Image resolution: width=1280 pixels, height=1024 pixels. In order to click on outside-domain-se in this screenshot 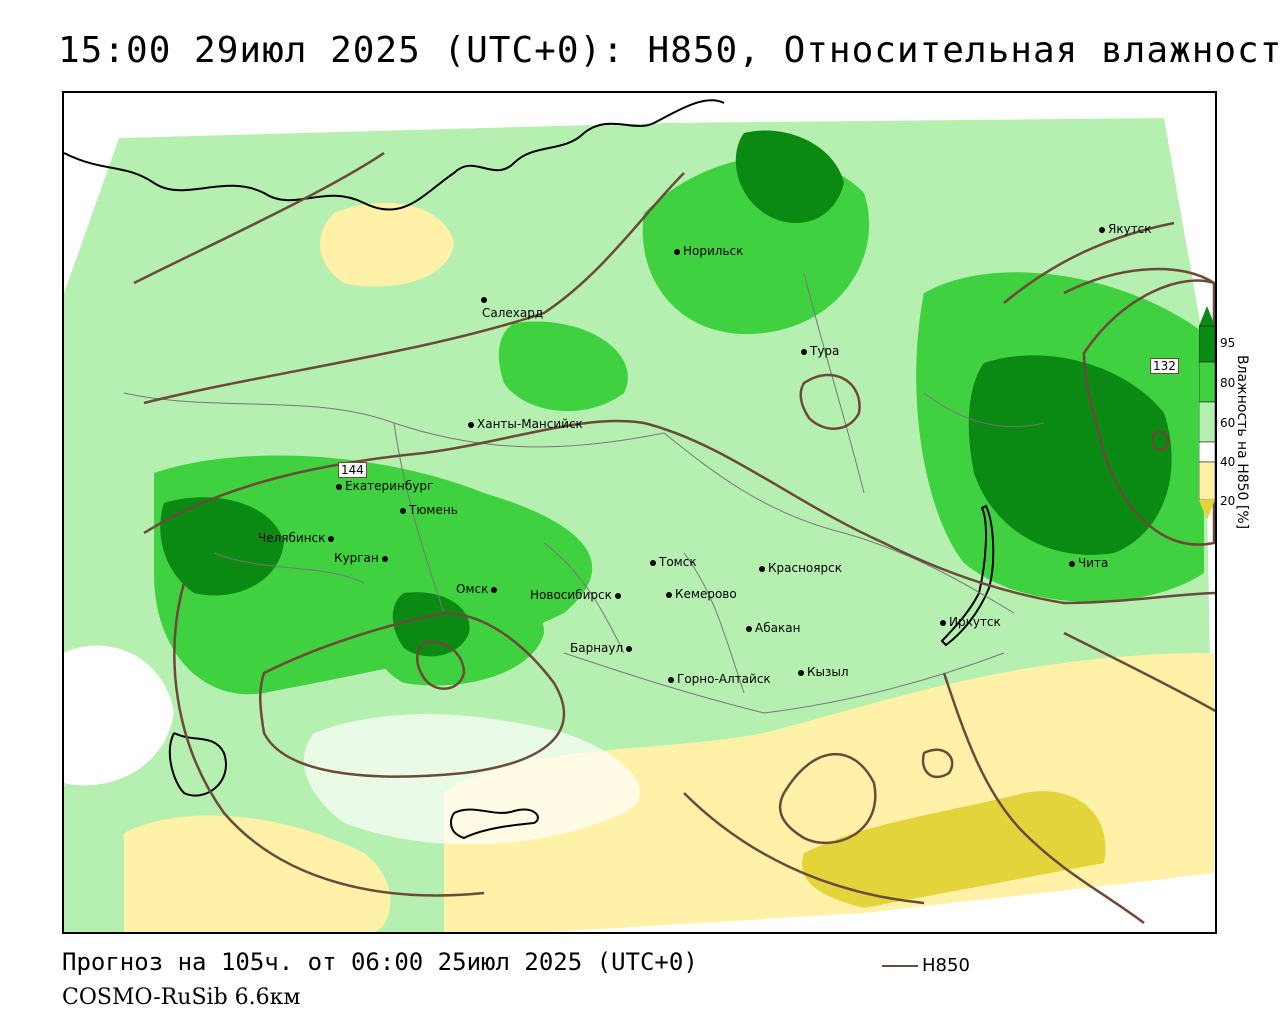, I will do `click(882, 902)`.